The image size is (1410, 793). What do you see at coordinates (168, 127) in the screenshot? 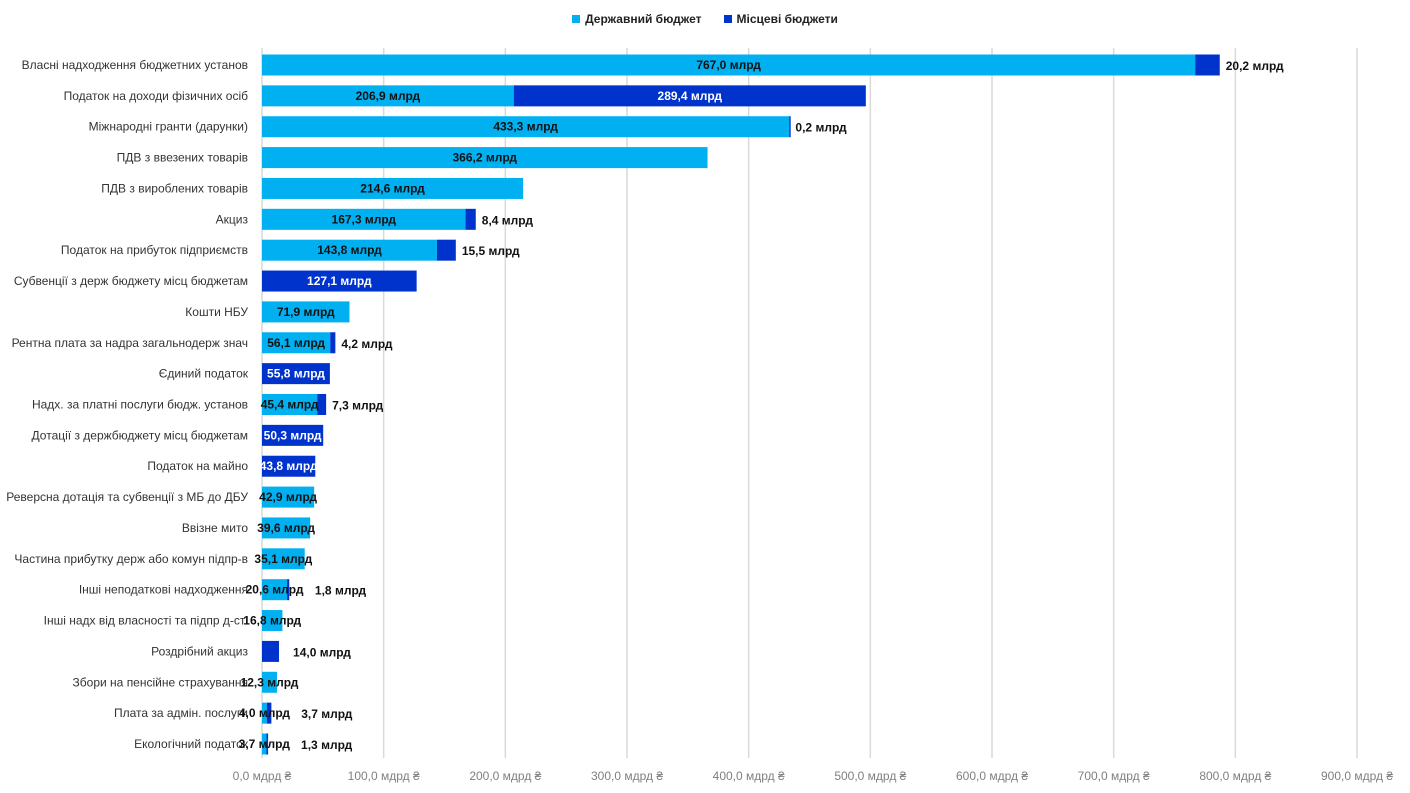
I see `category-label: Міжнародні гранти (дарунки)` at bounding box center [168, 127].